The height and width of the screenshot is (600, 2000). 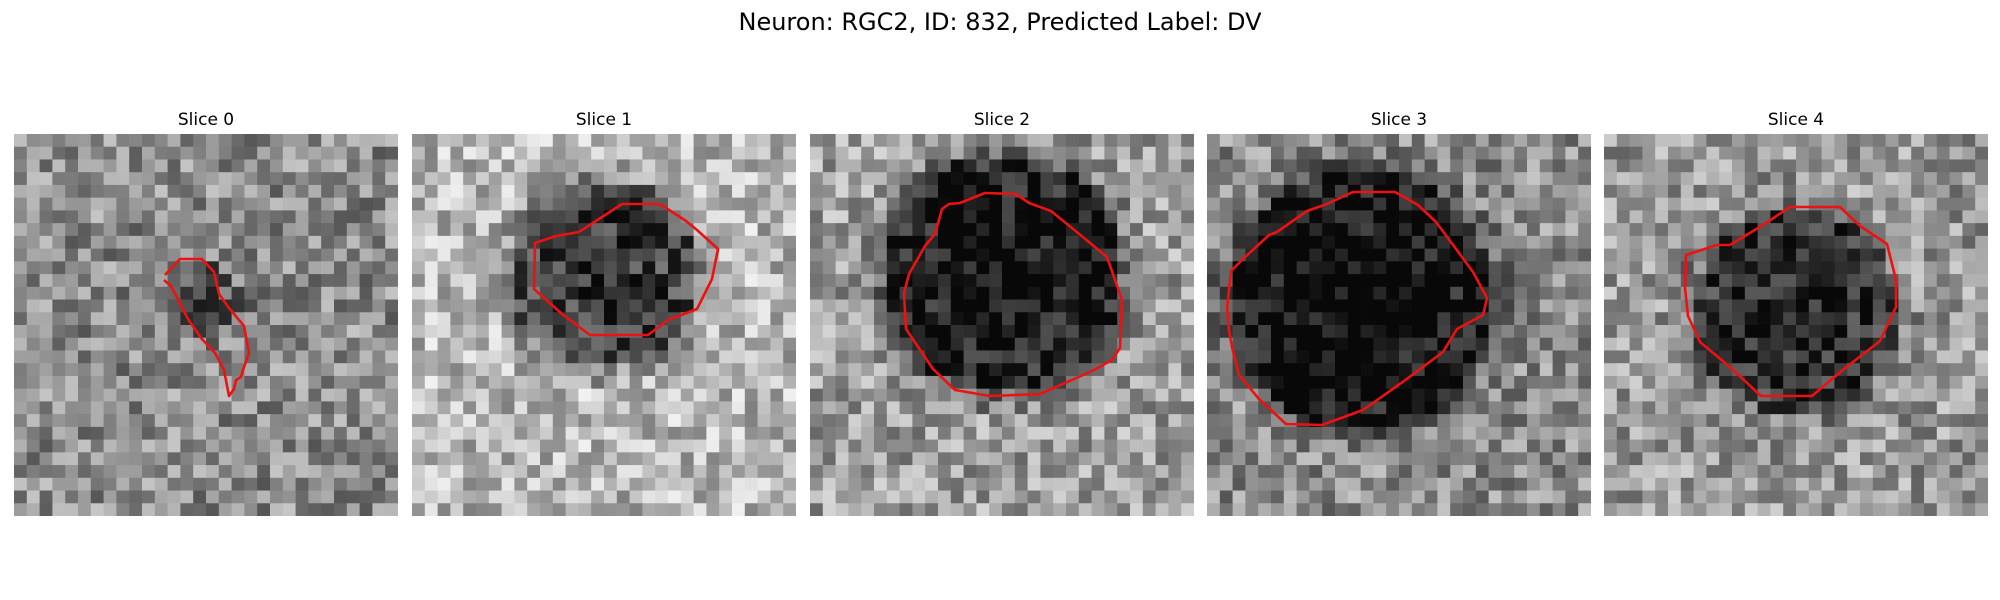 I want to click on slice-panel-2: Slice 2, so click(x=1002, y=313).